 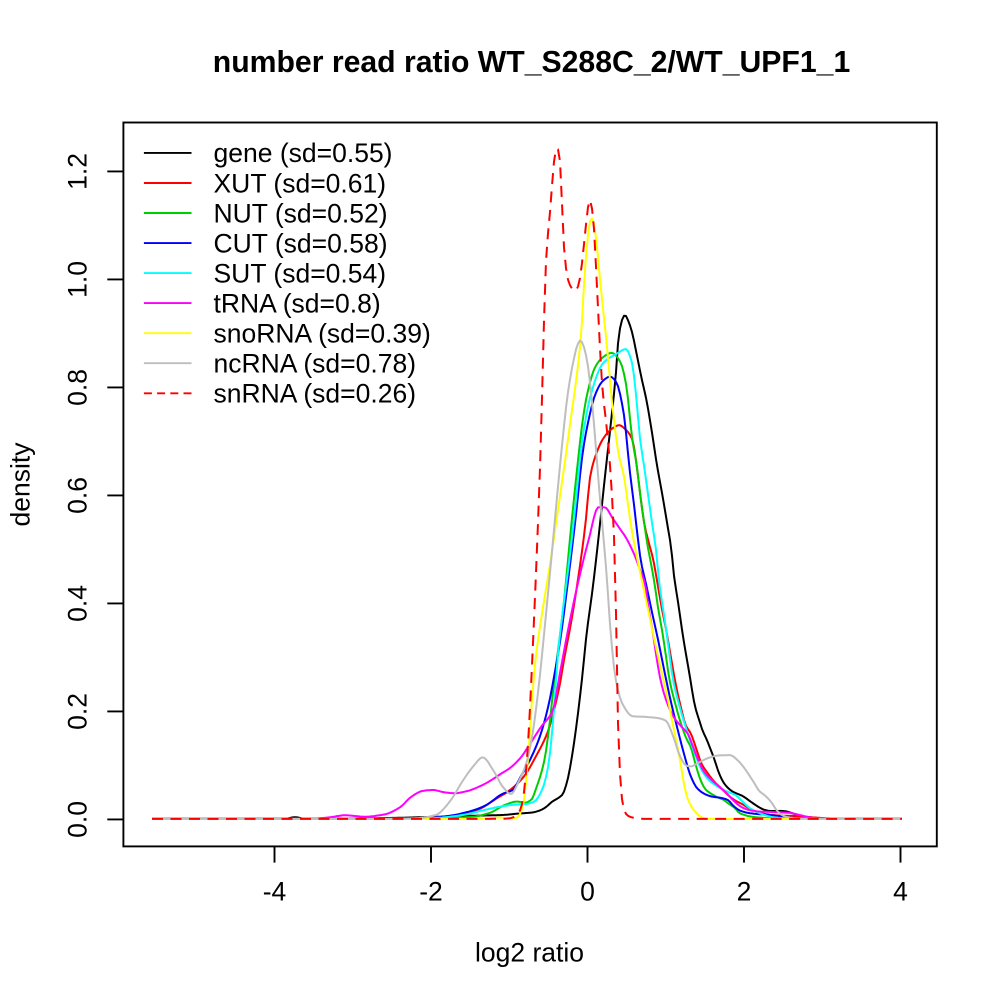 What do you see at coordinates (300, 183) in the screenshot?
I see `svg-text: XUT (sd=0.61)` at bounding box center [300, 183].